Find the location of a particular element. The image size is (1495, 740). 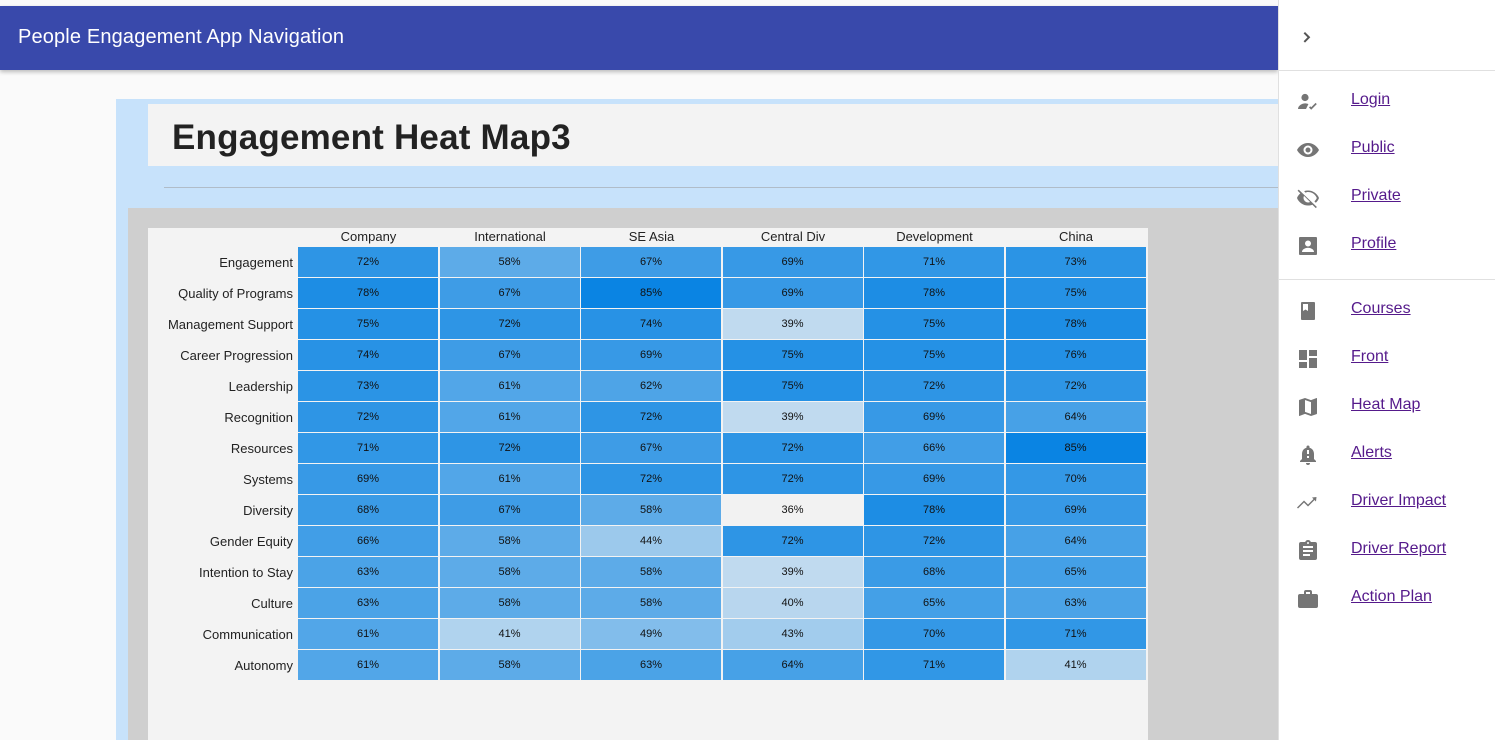

nav-item-alerts: Alerts is located at coordinates (1387, 455).